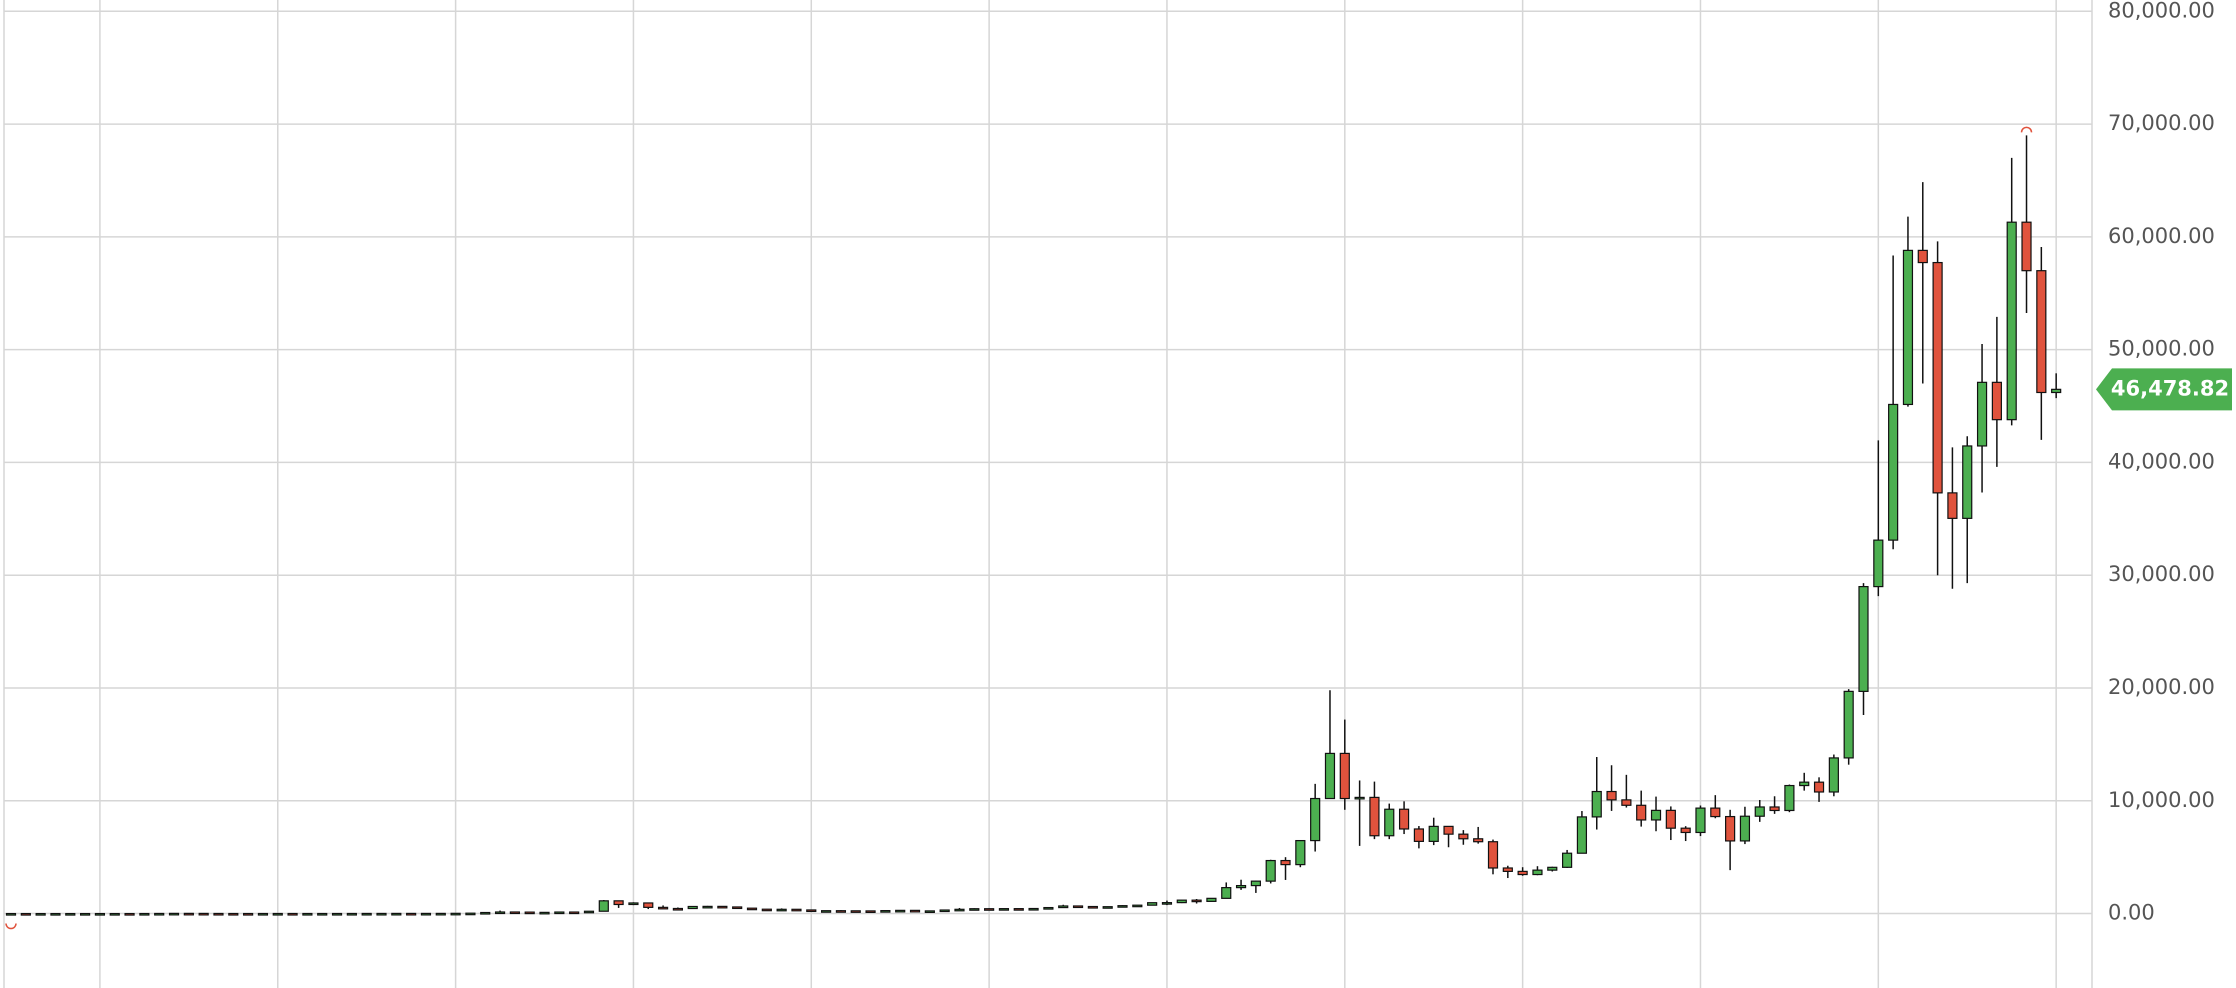 This screenshot has height=988, width=2236. What do you see at coordinates (2164, 389) in the screenshot?
I see `last-price-tag` at bounding box center [2164, 389].